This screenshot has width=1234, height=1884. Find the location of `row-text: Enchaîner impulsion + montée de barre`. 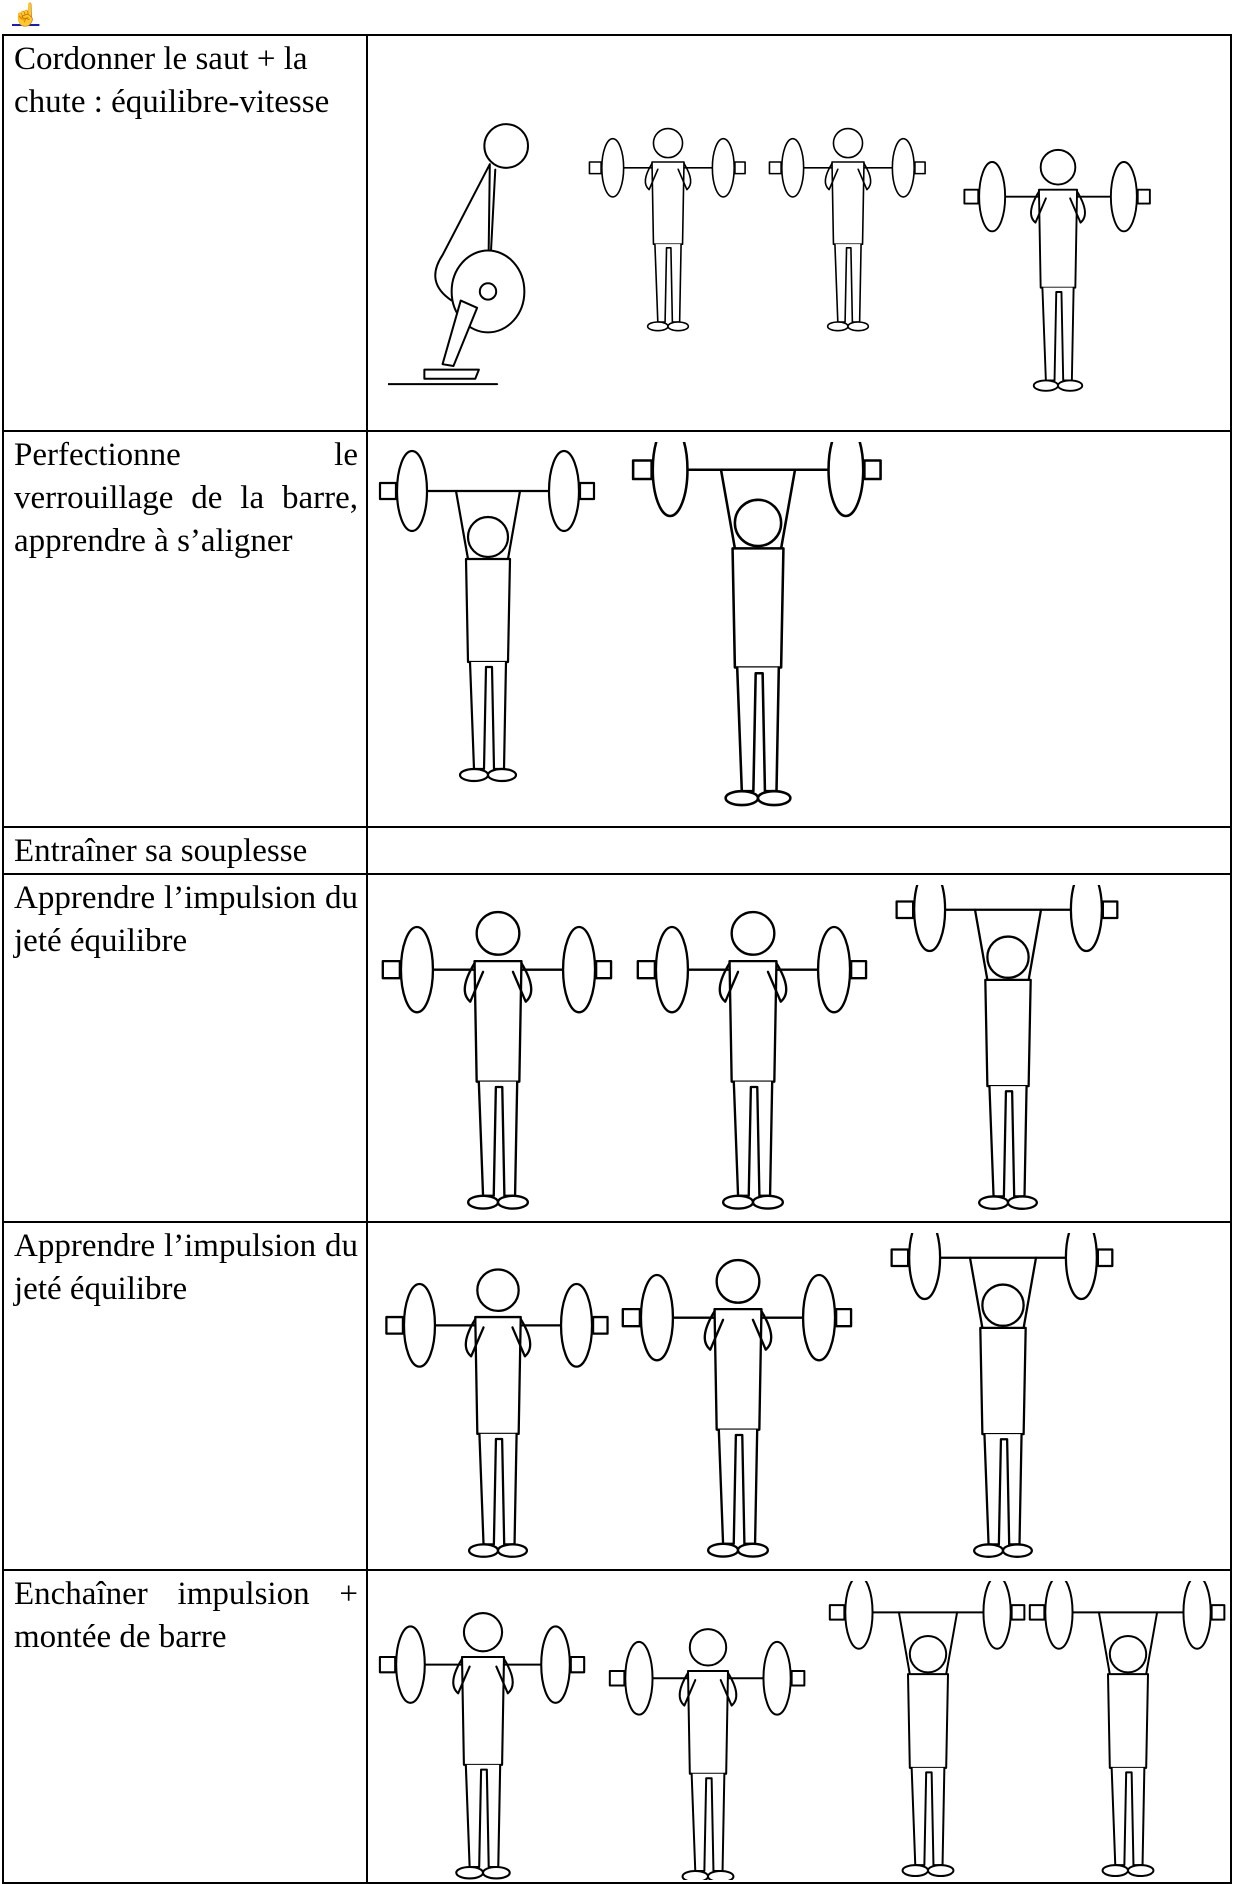

row-text: Enchaîner impulsion + montée de barre is located at coordinates (185, 1726).